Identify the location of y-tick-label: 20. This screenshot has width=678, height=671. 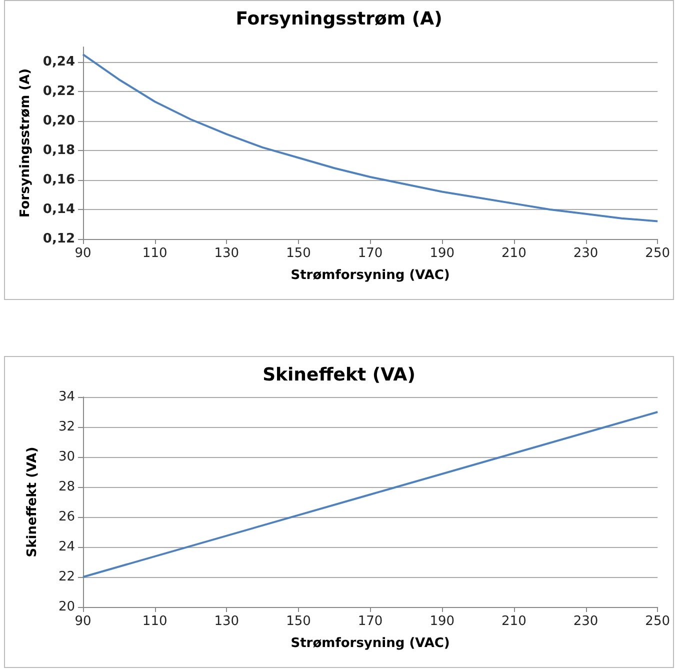
(66, 607).